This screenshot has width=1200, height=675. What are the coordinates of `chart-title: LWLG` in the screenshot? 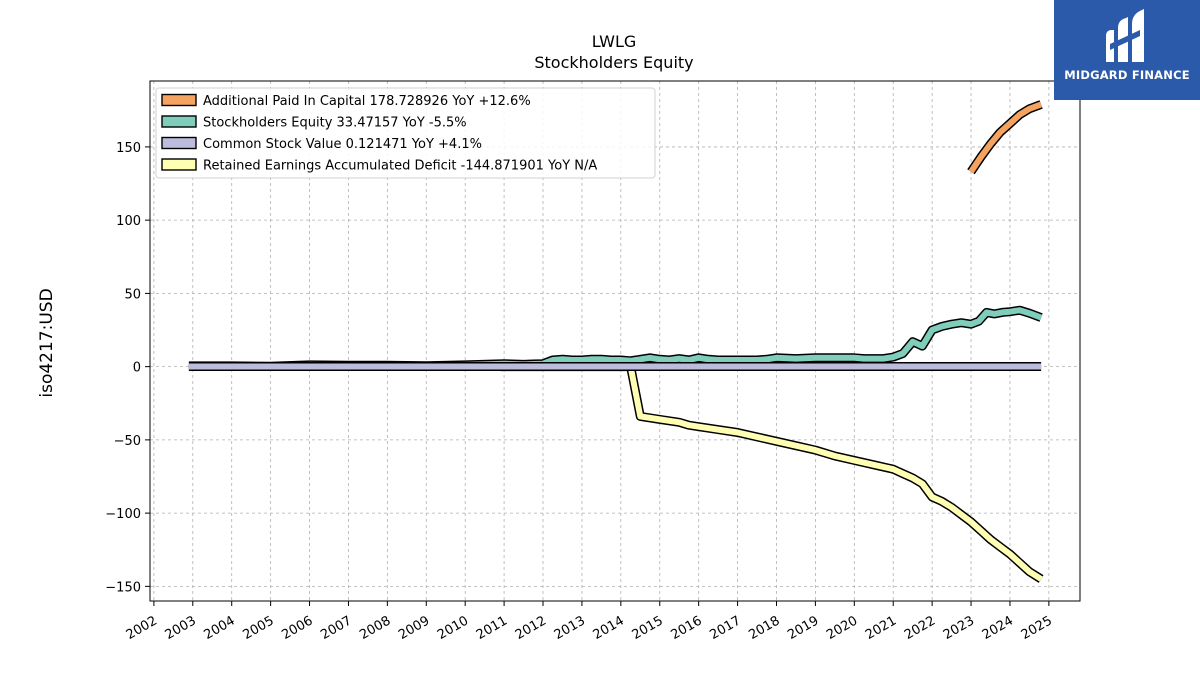 It's located at (614, 41).